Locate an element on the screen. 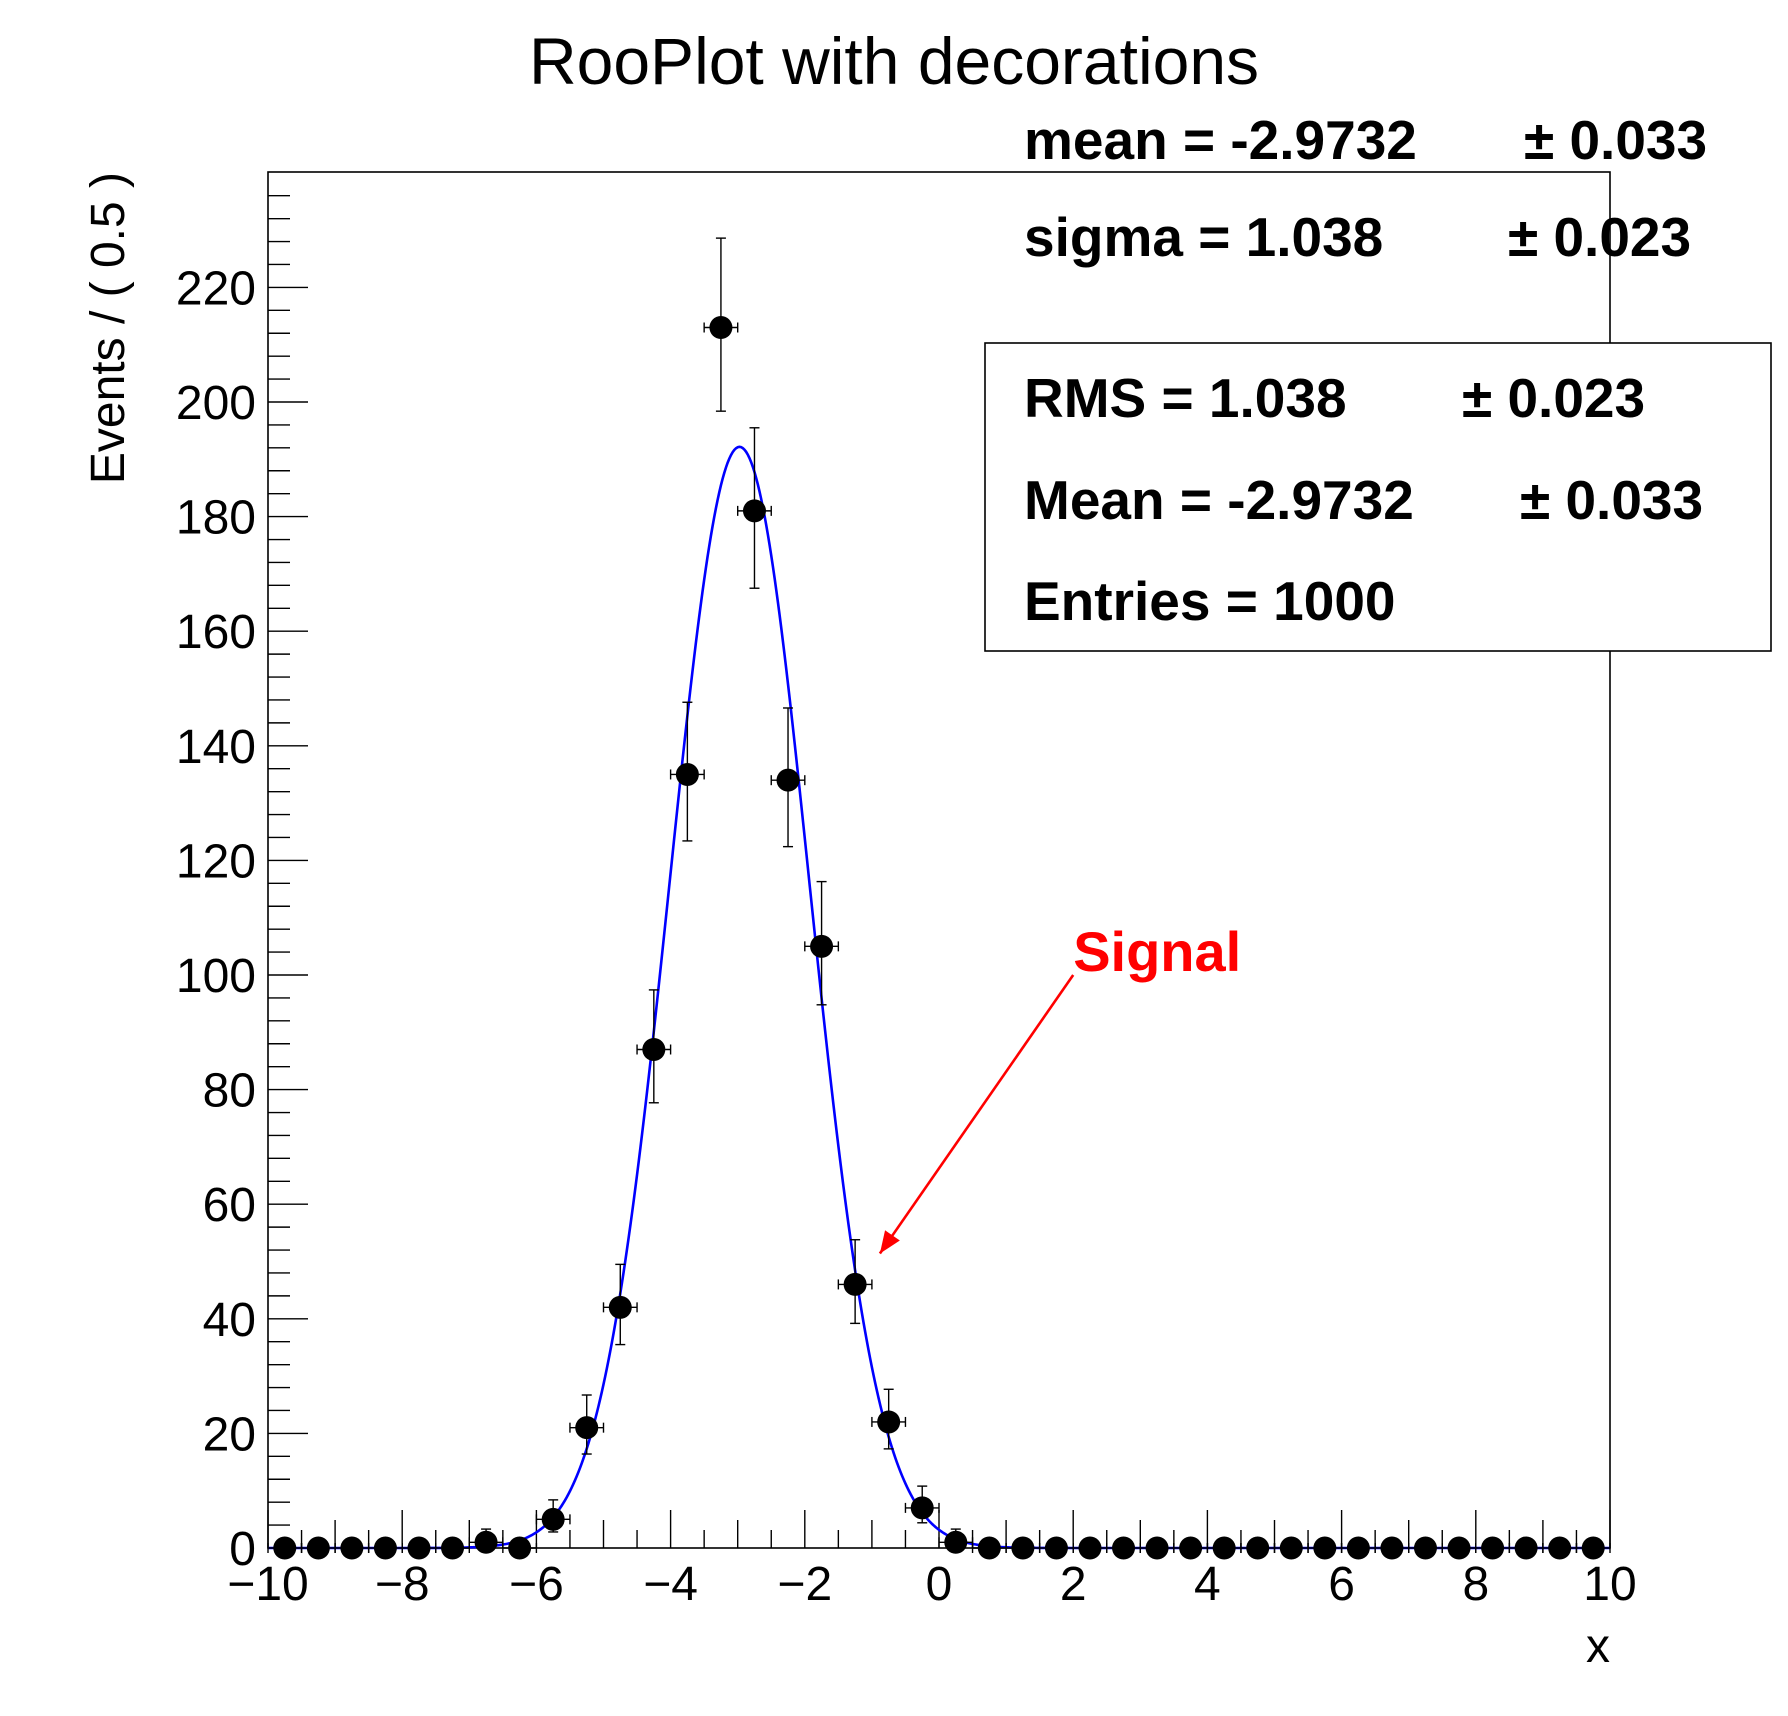 The height and width of the screenshot is (1716, 1788). x-tick-label: −4 is located at coordinates (670, 1584).